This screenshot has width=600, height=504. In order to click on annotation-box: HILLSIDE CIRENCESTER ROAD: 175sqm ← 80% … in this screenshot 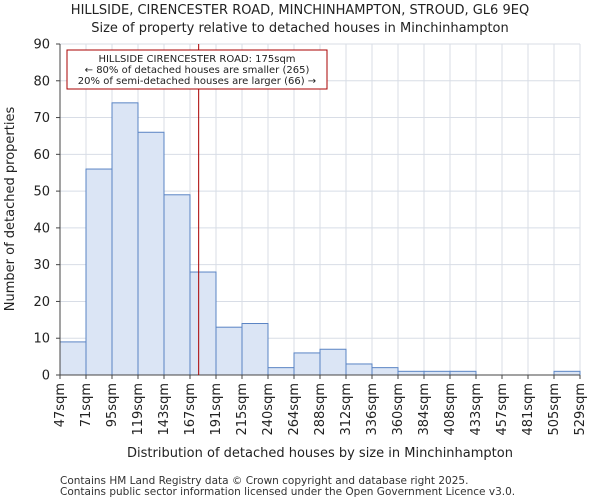, I will do `click(197, 69)`.